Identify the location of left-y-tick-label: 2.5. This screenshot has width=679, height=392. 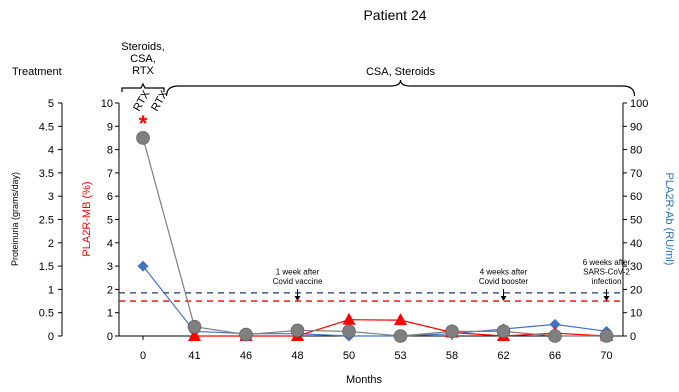
(46, 221).